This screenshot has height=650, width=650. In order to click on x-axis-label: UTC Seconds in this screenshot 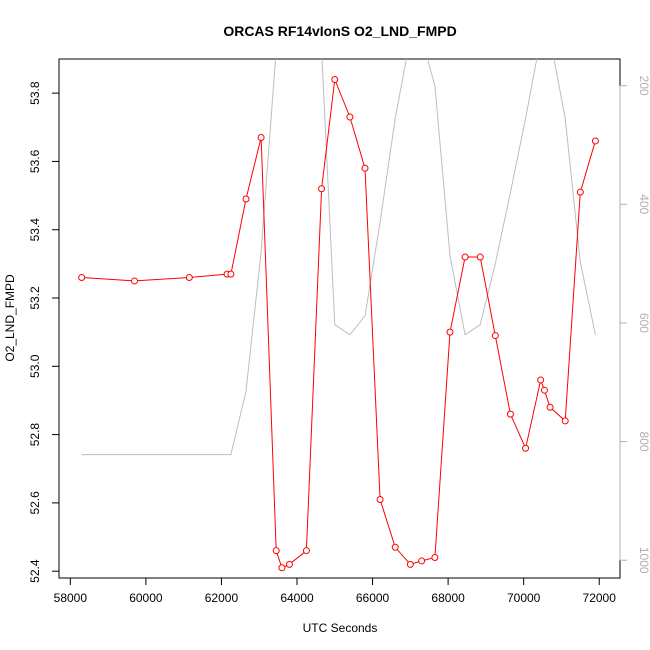, I will do `click(340, 628)`.